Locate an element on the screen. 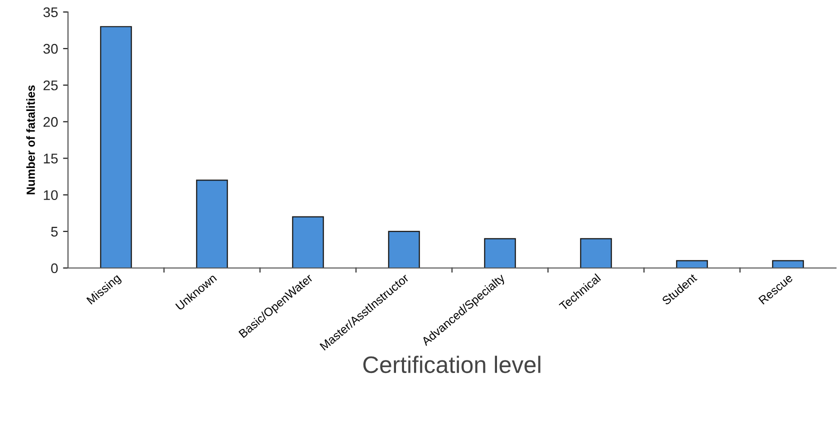  y-axis-title: Number of fatalities is located at coordinates (30, 139).